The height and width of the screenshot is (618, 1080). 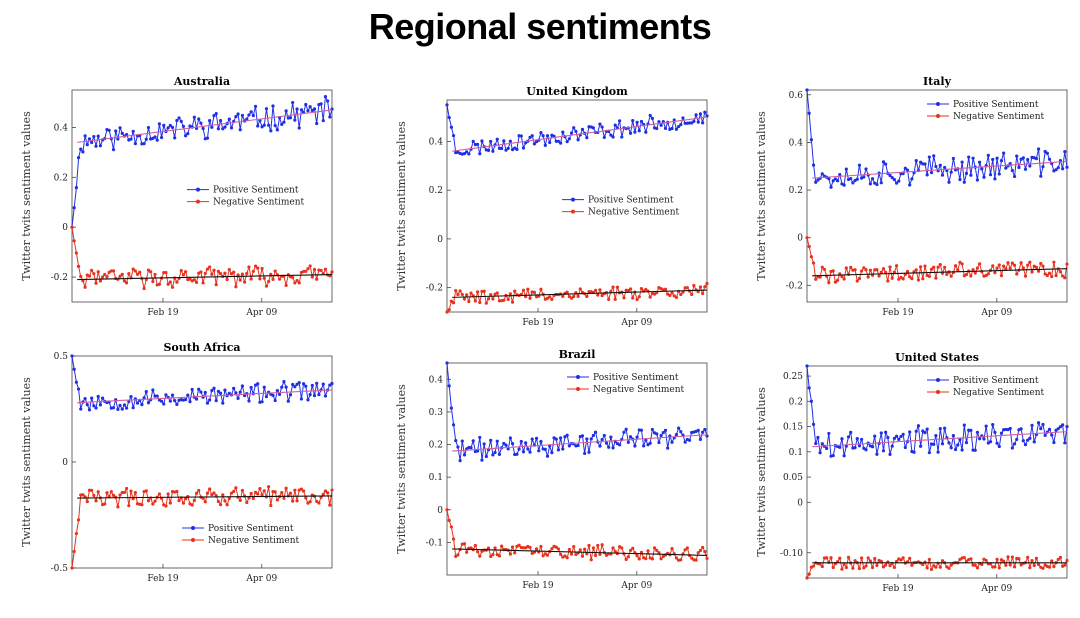 What do you see at coordinates (800, 503) in the screenshot?
I see `y-tick-label: 0` at bounding box center [800, 503].